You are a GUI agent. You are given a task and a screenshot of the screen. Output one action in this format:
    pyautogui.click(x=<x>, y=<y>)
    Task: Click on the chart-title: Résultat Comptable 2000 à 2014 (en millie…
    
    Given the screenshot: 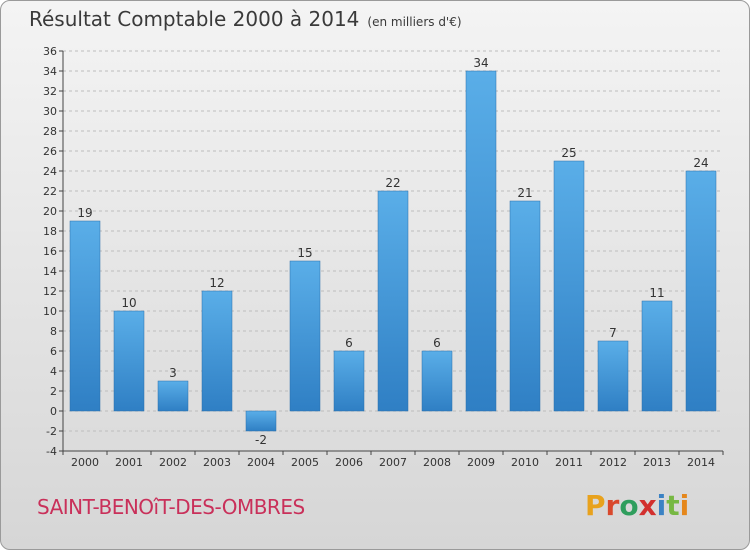 What is the action you would take?
    pyautogui.click(x=245, y=19)
    